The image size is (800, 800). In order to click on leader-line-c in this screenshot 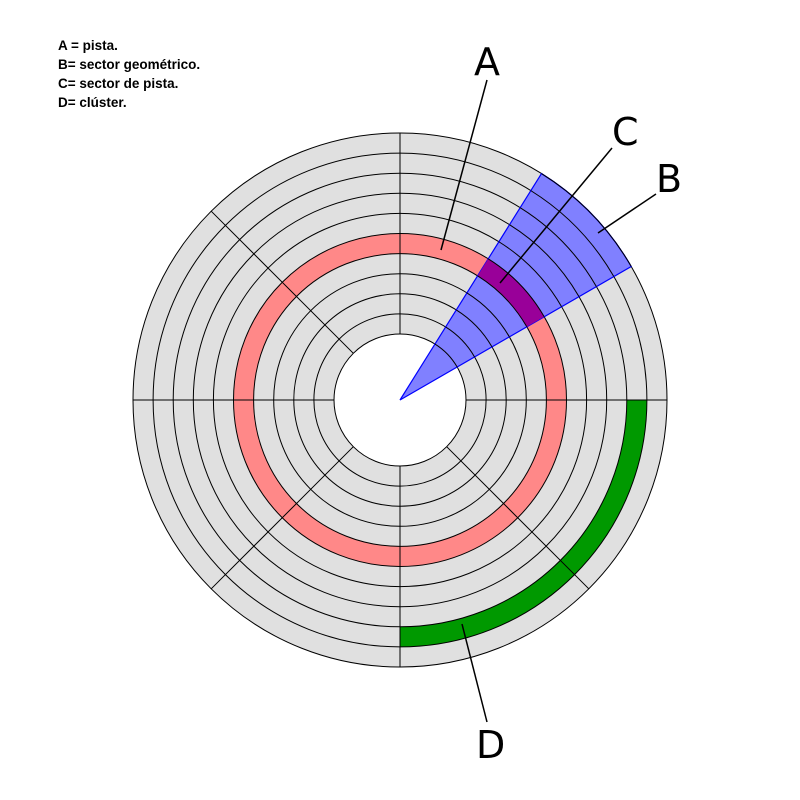, I will do `click(556, 215)`.